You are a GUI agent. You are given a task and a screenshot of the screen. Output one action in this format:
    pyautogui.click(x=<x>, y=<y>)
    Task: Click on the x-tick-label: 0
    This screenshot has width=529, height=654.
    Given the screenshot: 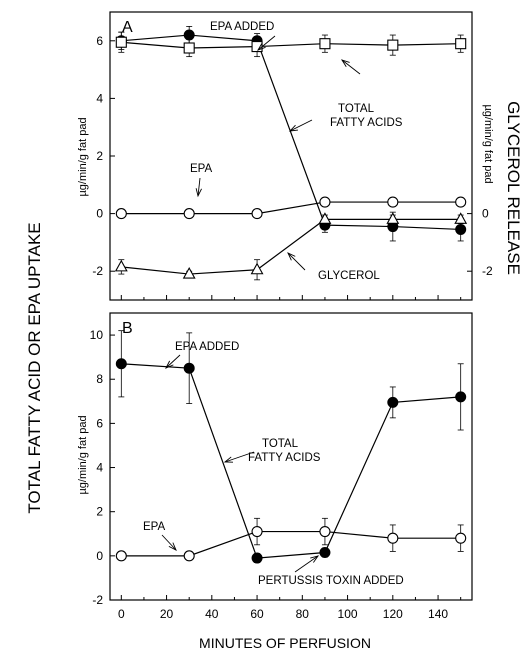 What is the action you would take?
    pyautogui.click(x=121, y=614)
    